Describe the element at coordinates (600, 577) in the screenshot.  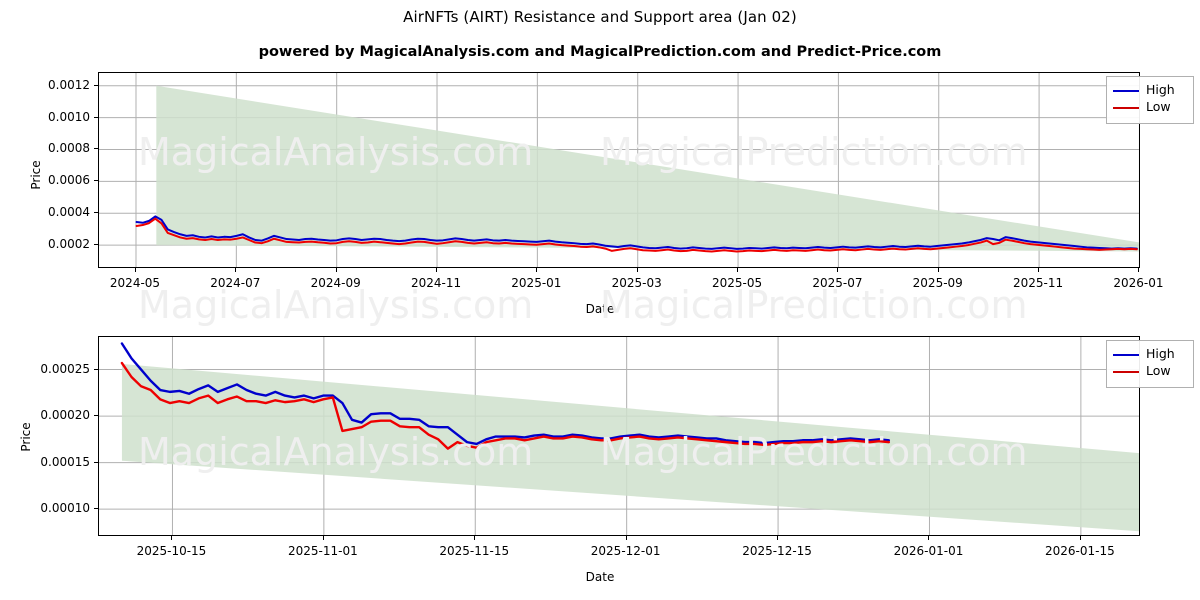
I see `lower-x-axis-label: Date` at that location.